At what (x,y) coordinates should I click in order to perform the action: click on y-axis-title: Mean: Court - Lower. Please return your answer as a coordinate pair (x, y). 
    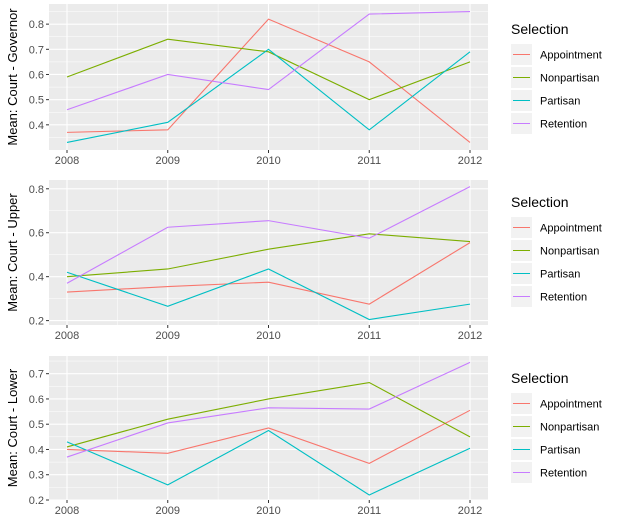
    Looking at the image, I should click on (12, 427).